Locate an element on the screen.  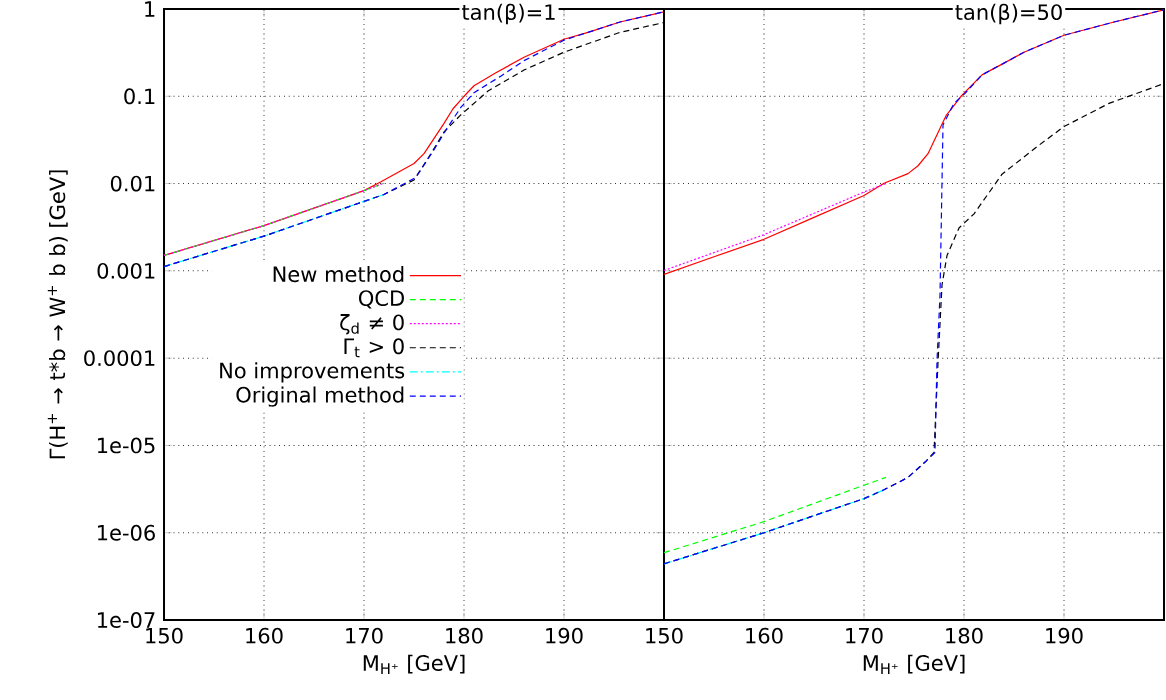
y-tick-label: 1e-06 is located at coordinates (126, 532).